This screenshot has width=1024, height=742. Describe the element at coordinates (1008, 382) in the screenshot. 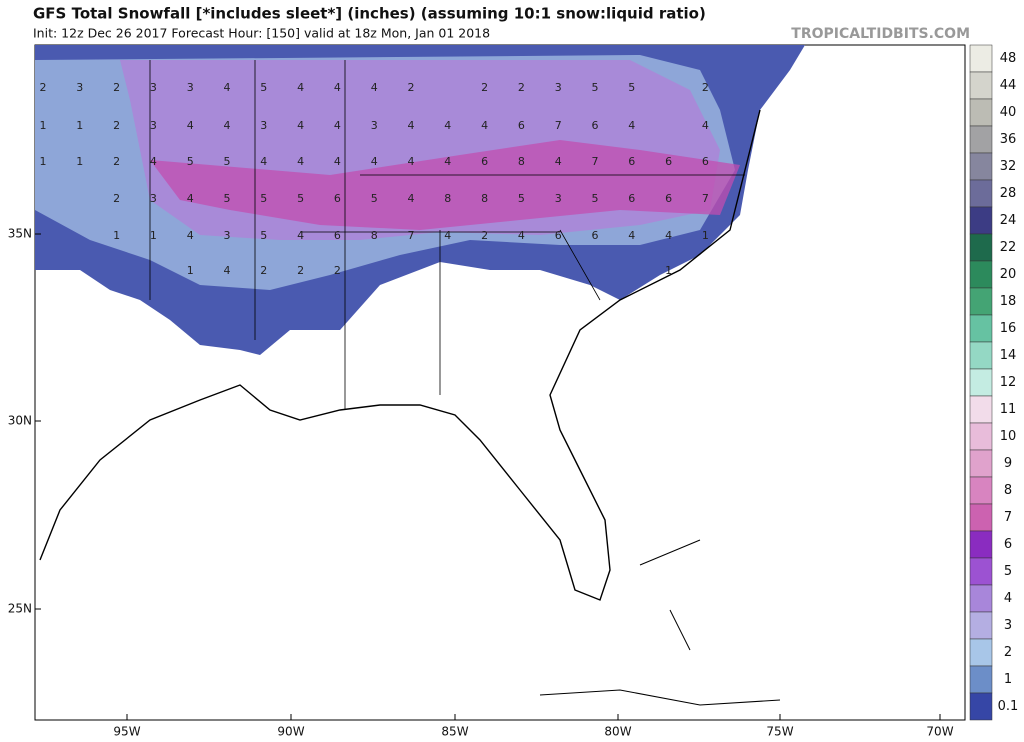

I see `colorbar-label: 12` at that location.